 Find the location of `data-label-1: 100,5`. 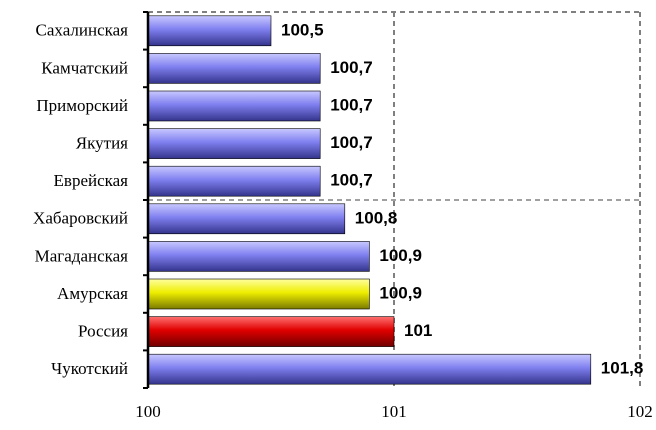

data-label-1: 100,5 is located at coordinates (302, 29).